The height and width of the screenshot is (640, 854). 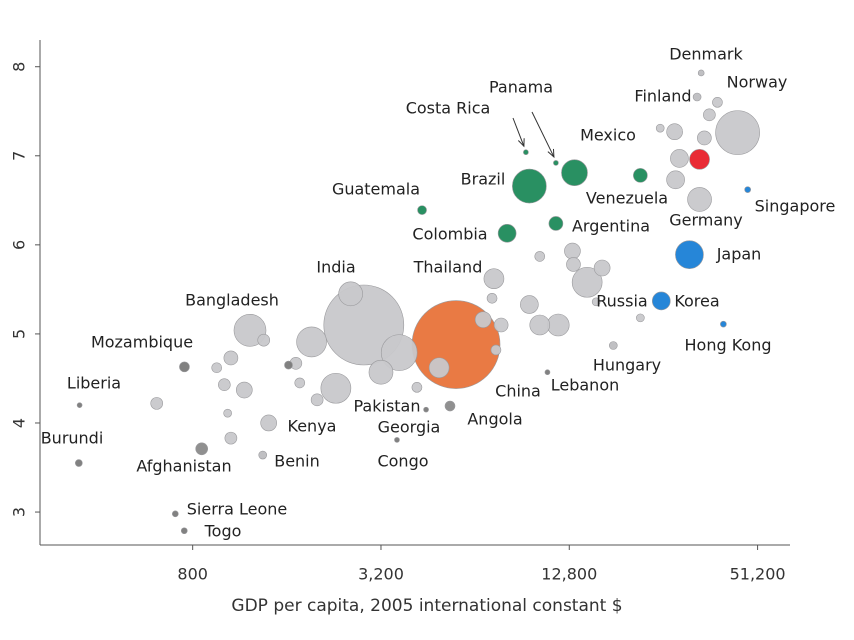 What do you see at coordinates (72, 438) in the screenshot?
I see `point-label: Burundi` at bounding box center [72, 438].